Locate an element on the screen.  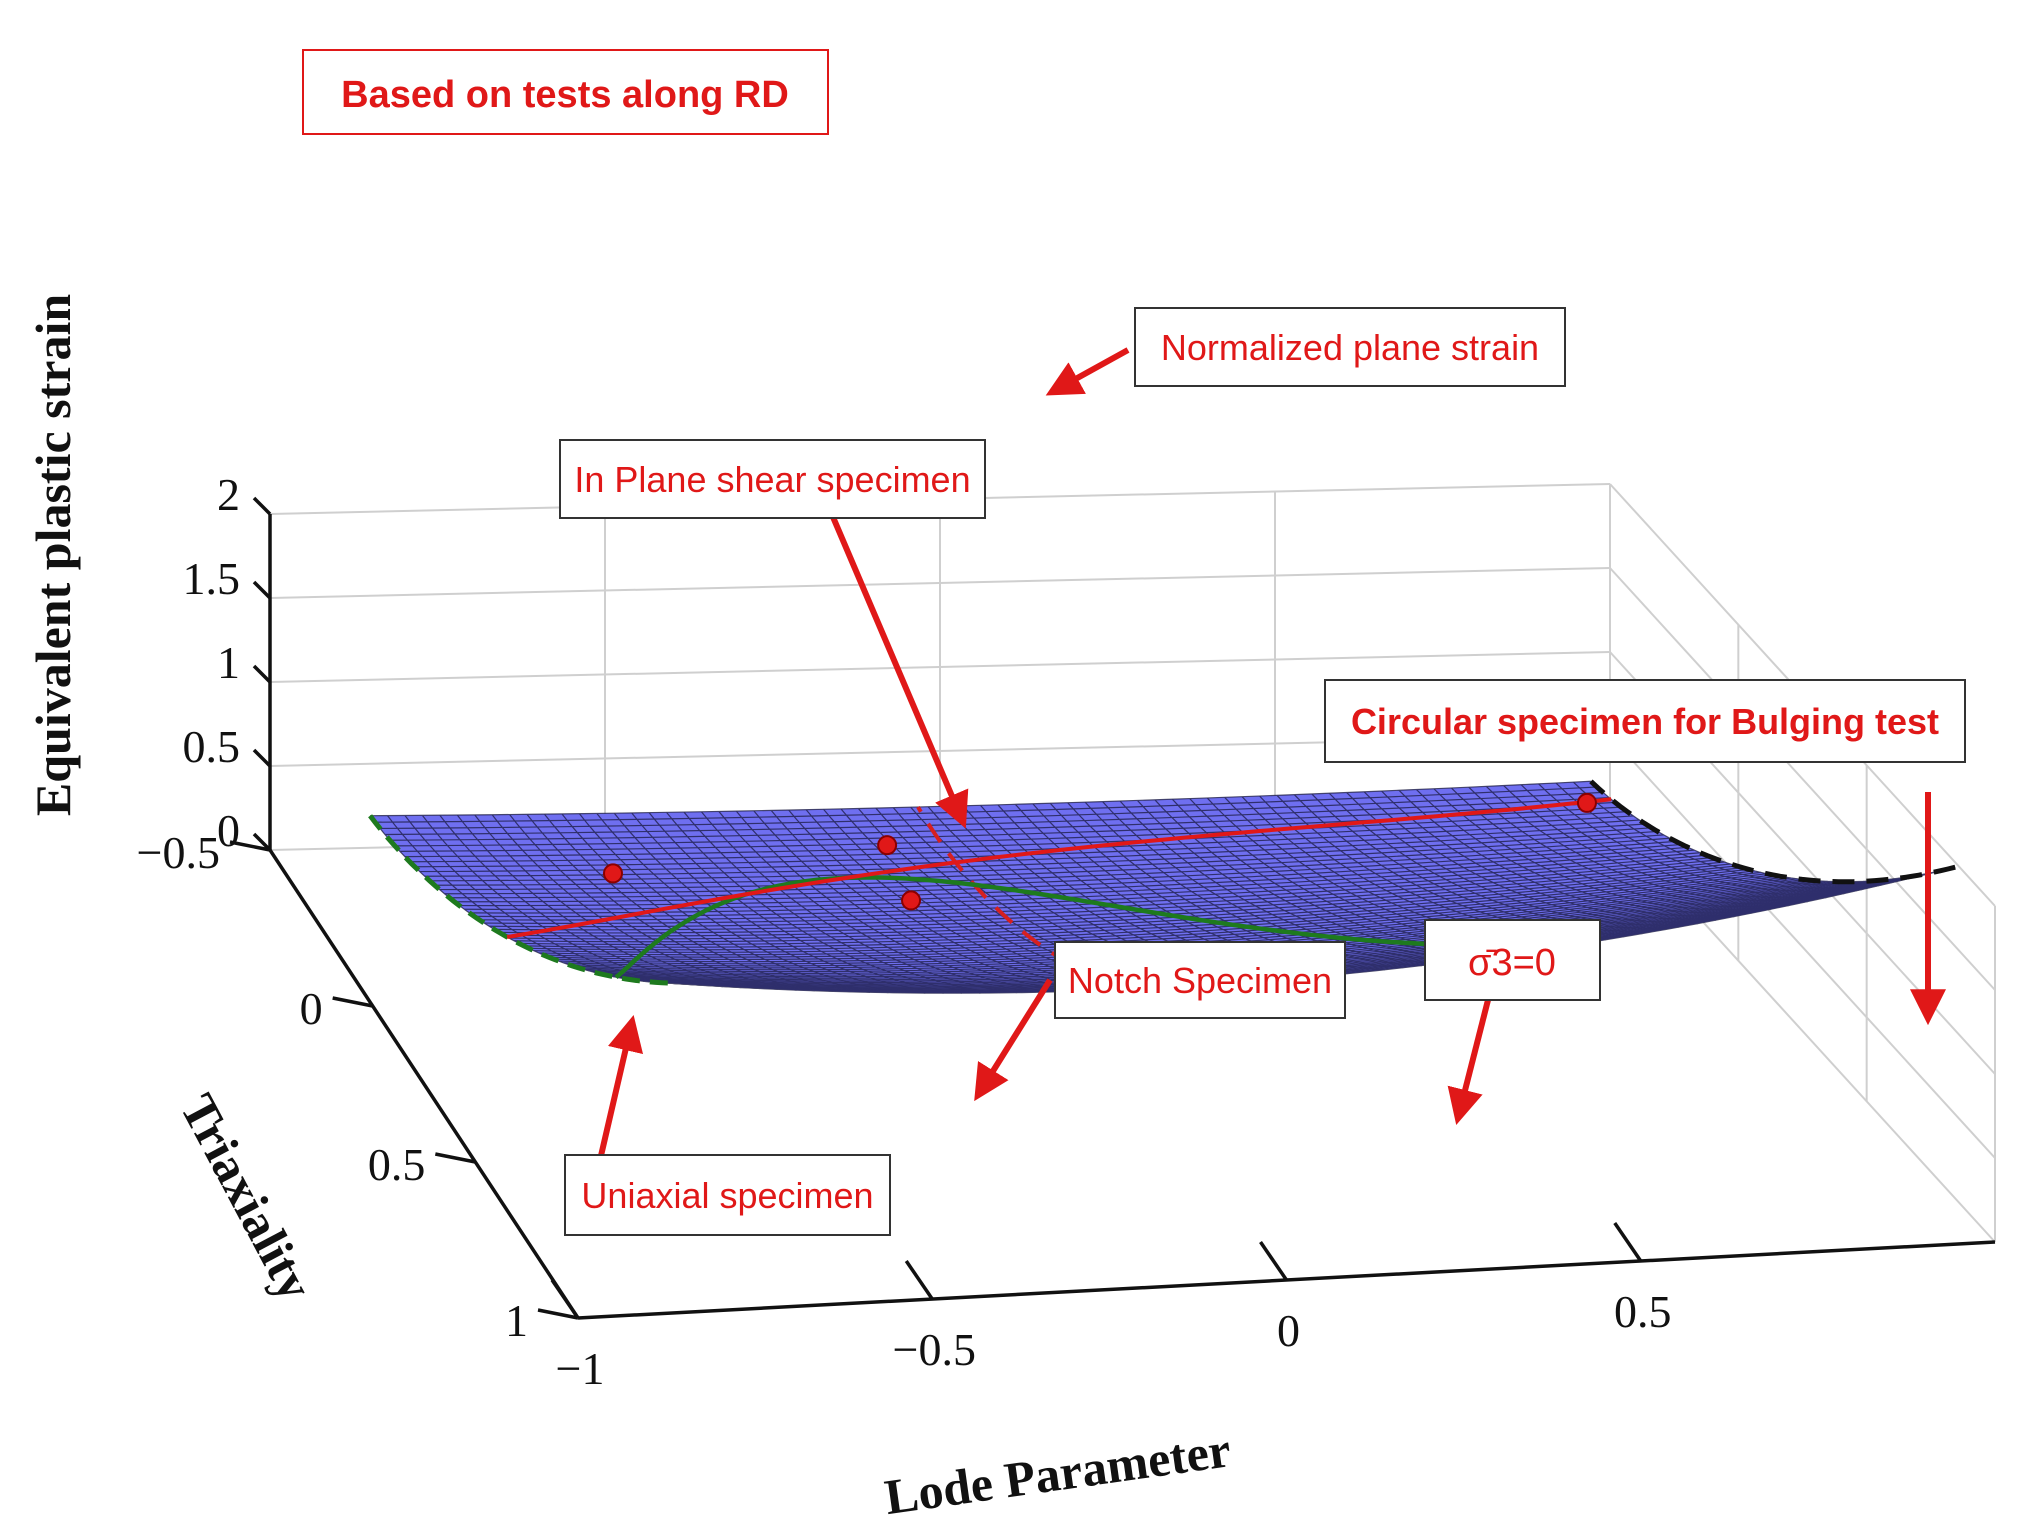
annotation-bulging: Circular specimen for Bulging test is located at coordinates (1645, 852).